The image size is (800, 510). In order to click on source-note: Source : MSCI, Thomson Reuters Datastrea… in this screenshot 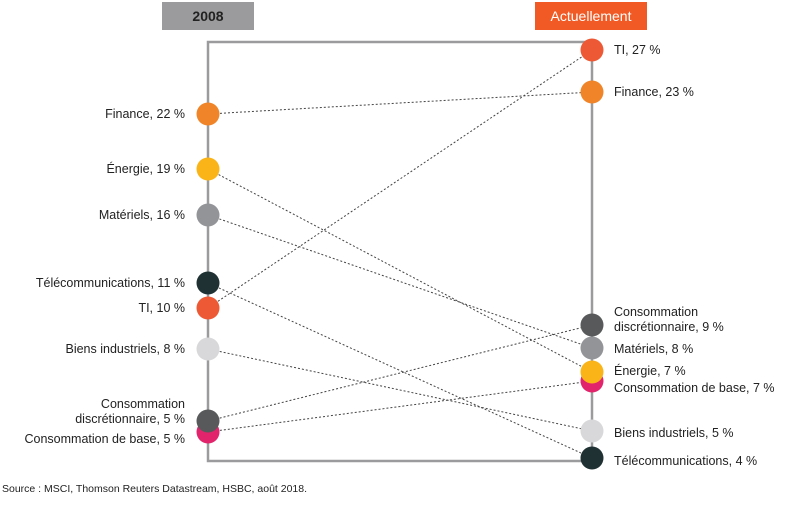, I will do `click(155, 489)`.